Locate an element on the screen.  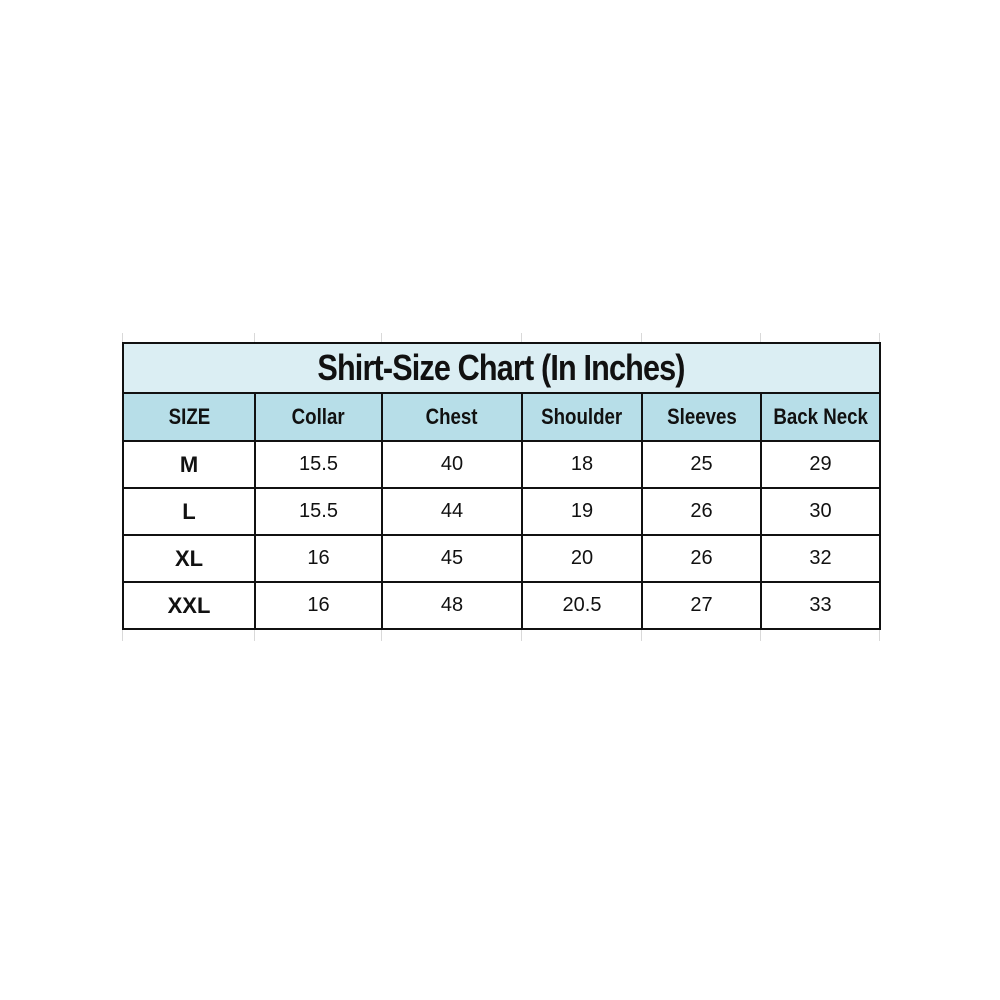
size-cell: L is located at coordinates (189, 511).